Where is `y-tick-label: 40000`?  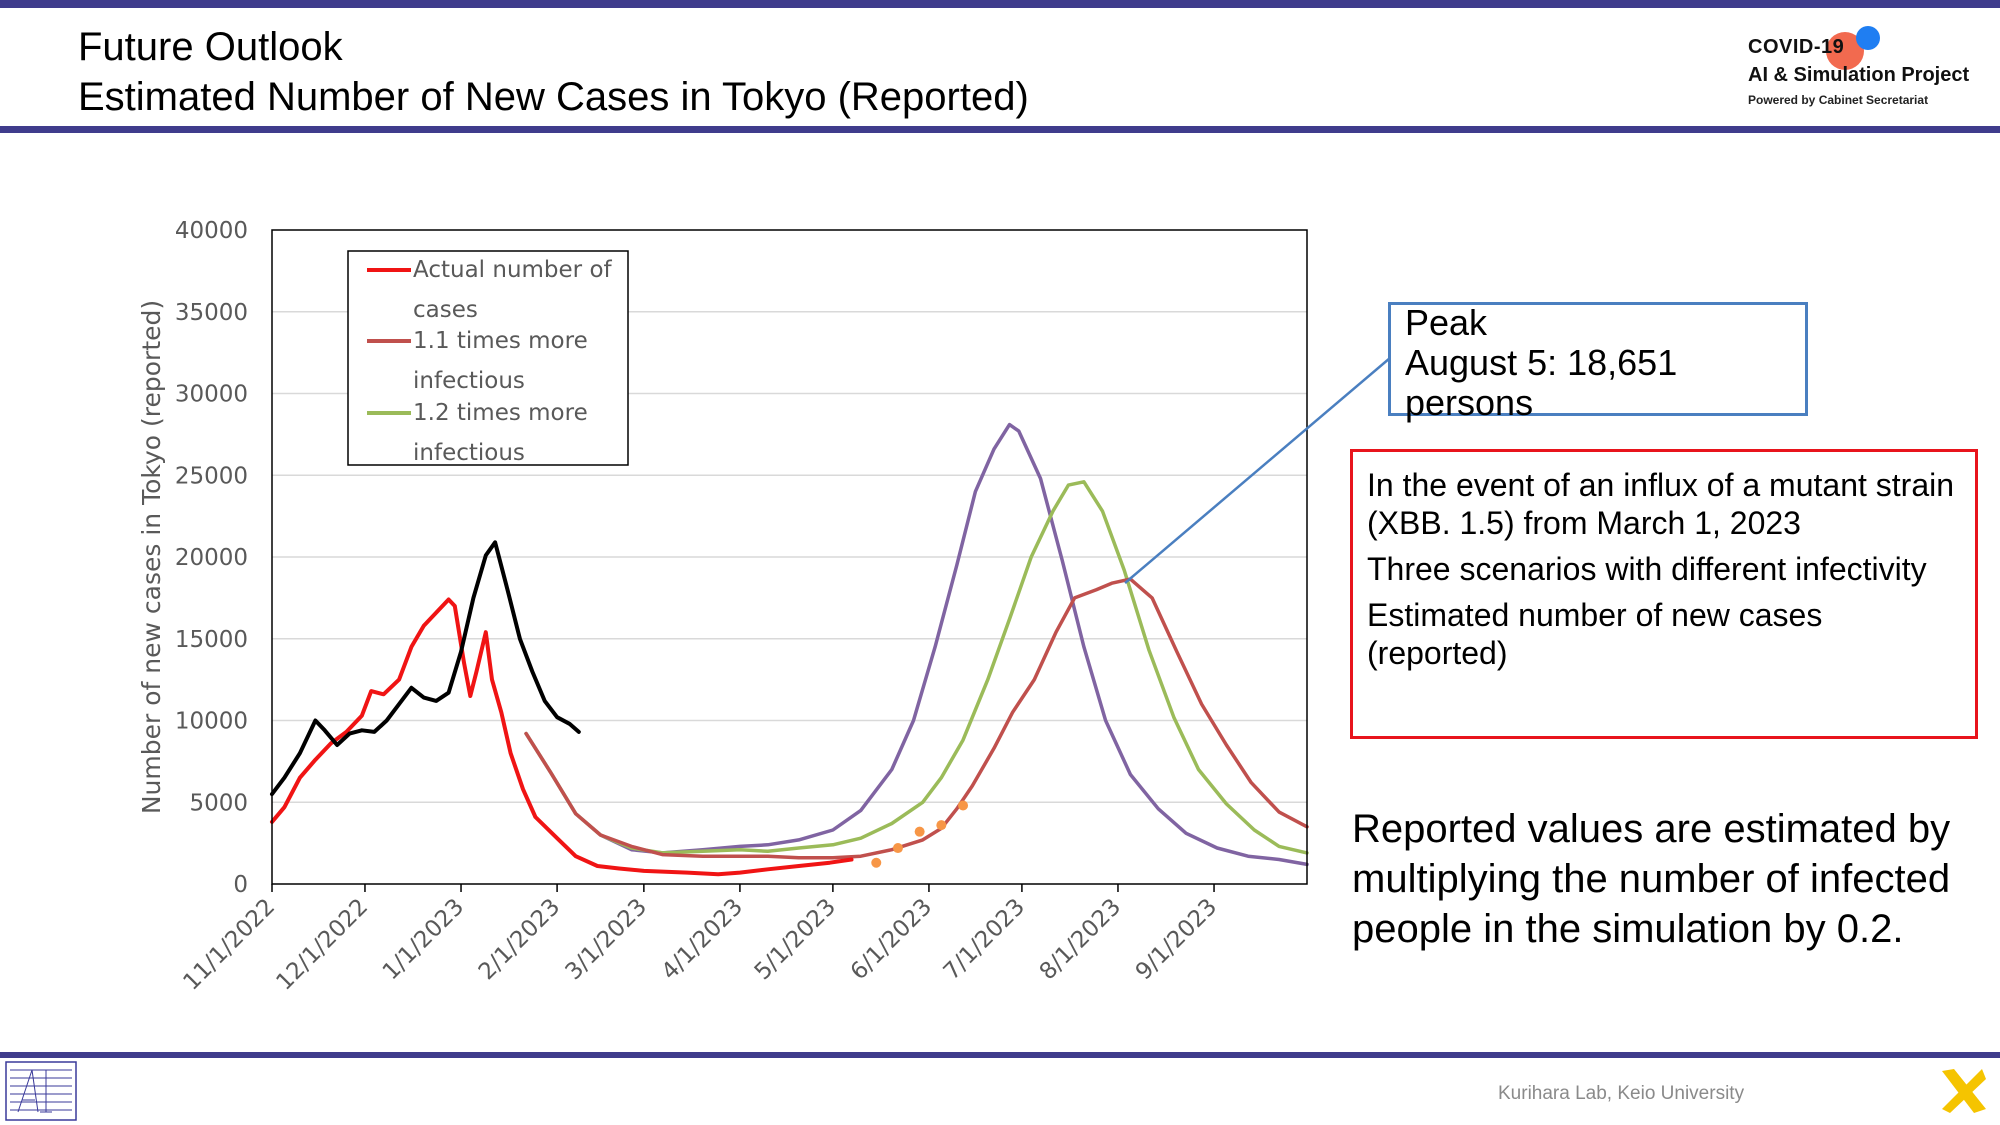
y-tick-label: 40000 is located at coordinates (211, 231).